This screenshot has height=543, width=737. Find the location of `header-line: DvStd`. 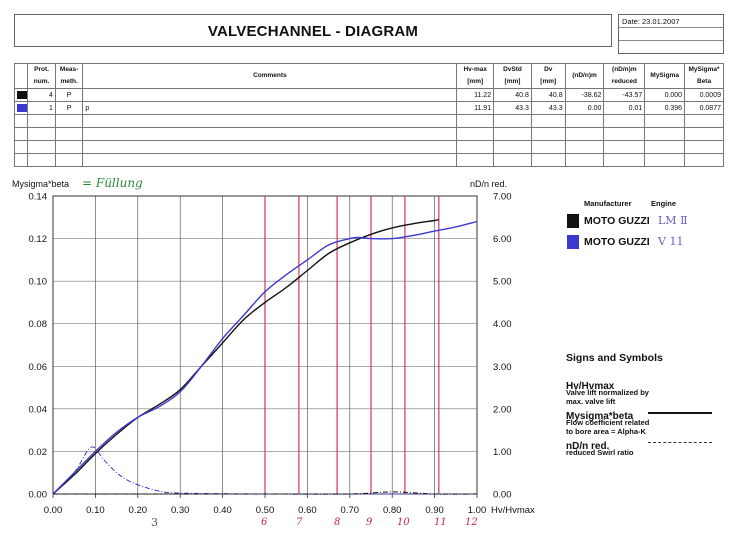

header-line: DvStd is located at coordinates (512, 69).